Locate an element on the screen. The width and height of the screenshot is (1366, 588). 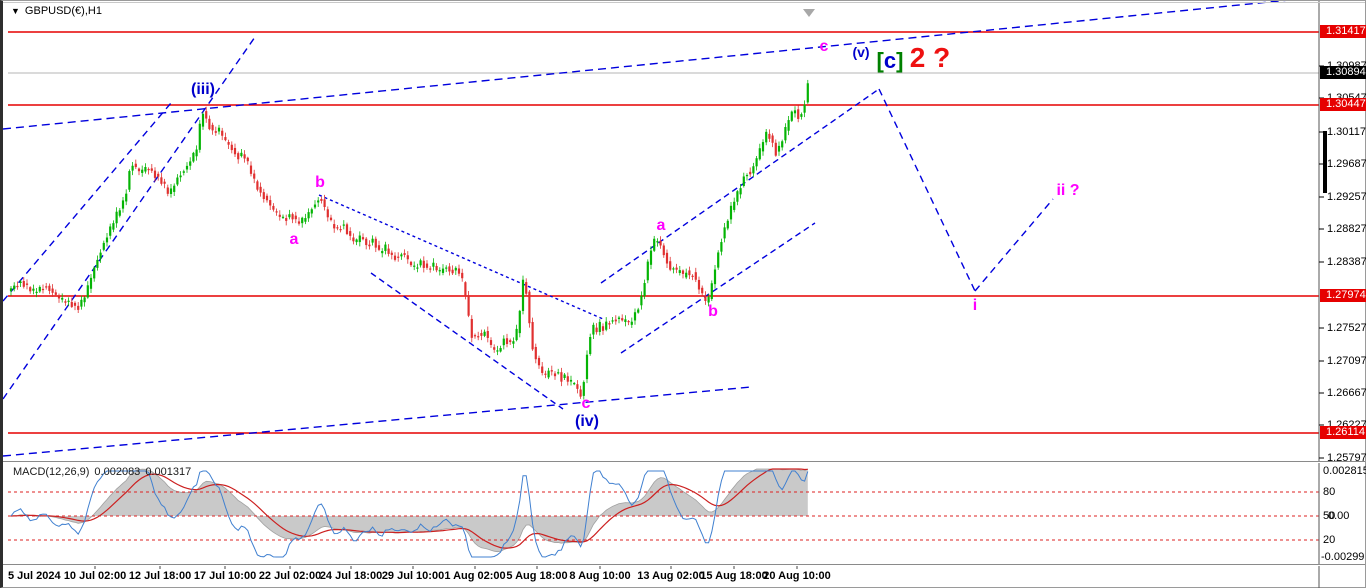
time-tick-label: 5 Aug 18:00 is located at coordinates (537, 576).